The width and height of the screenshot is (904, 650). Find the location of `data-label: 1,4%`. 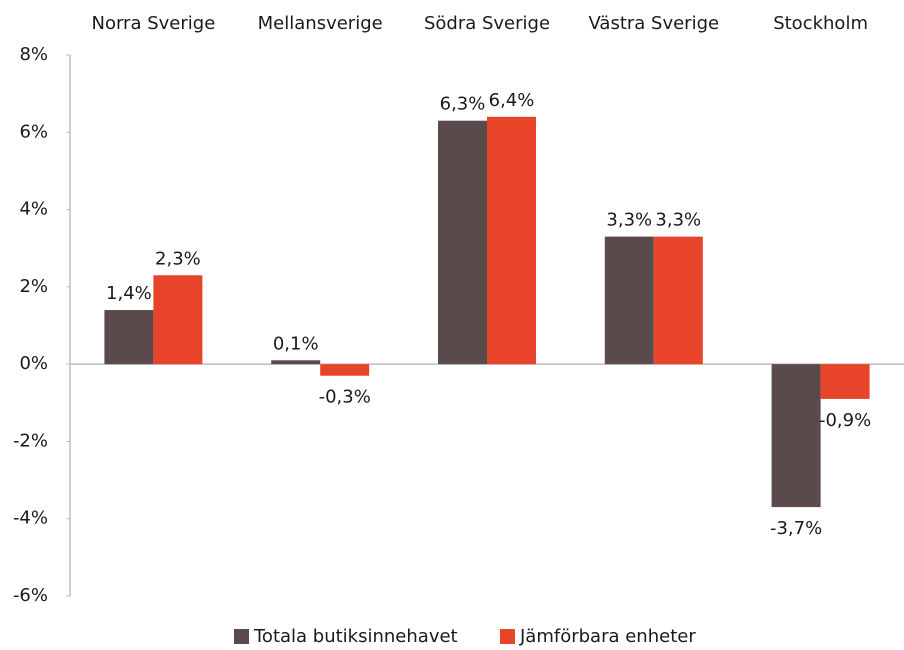

data-label: 1,4% is located at coordinates (129, 293).